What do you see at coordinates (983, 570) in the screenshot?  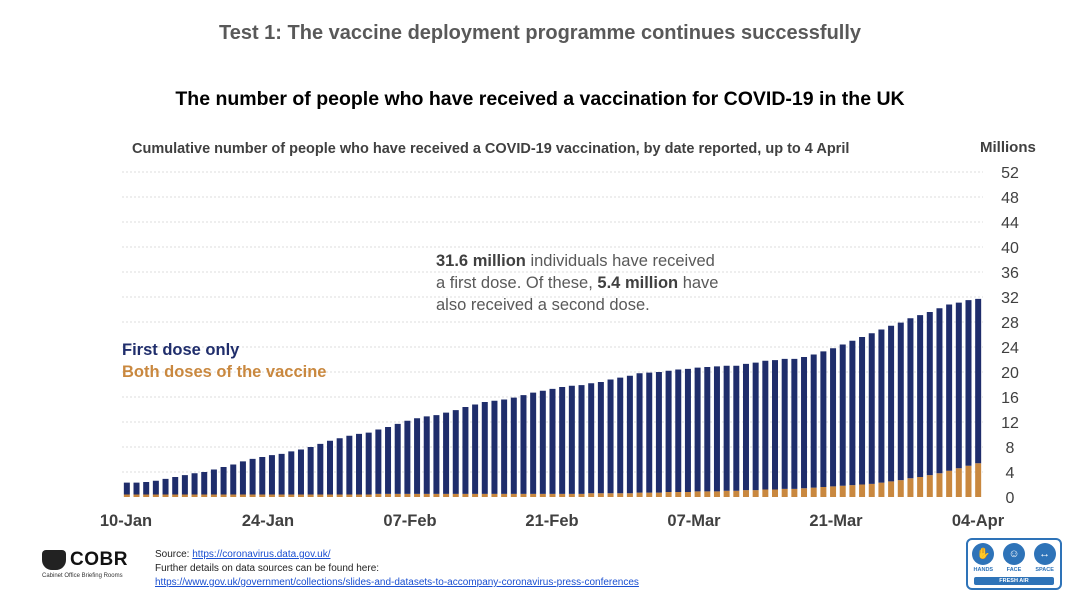 I see `hands-label: HANDS` at bounding box center [983, 570].